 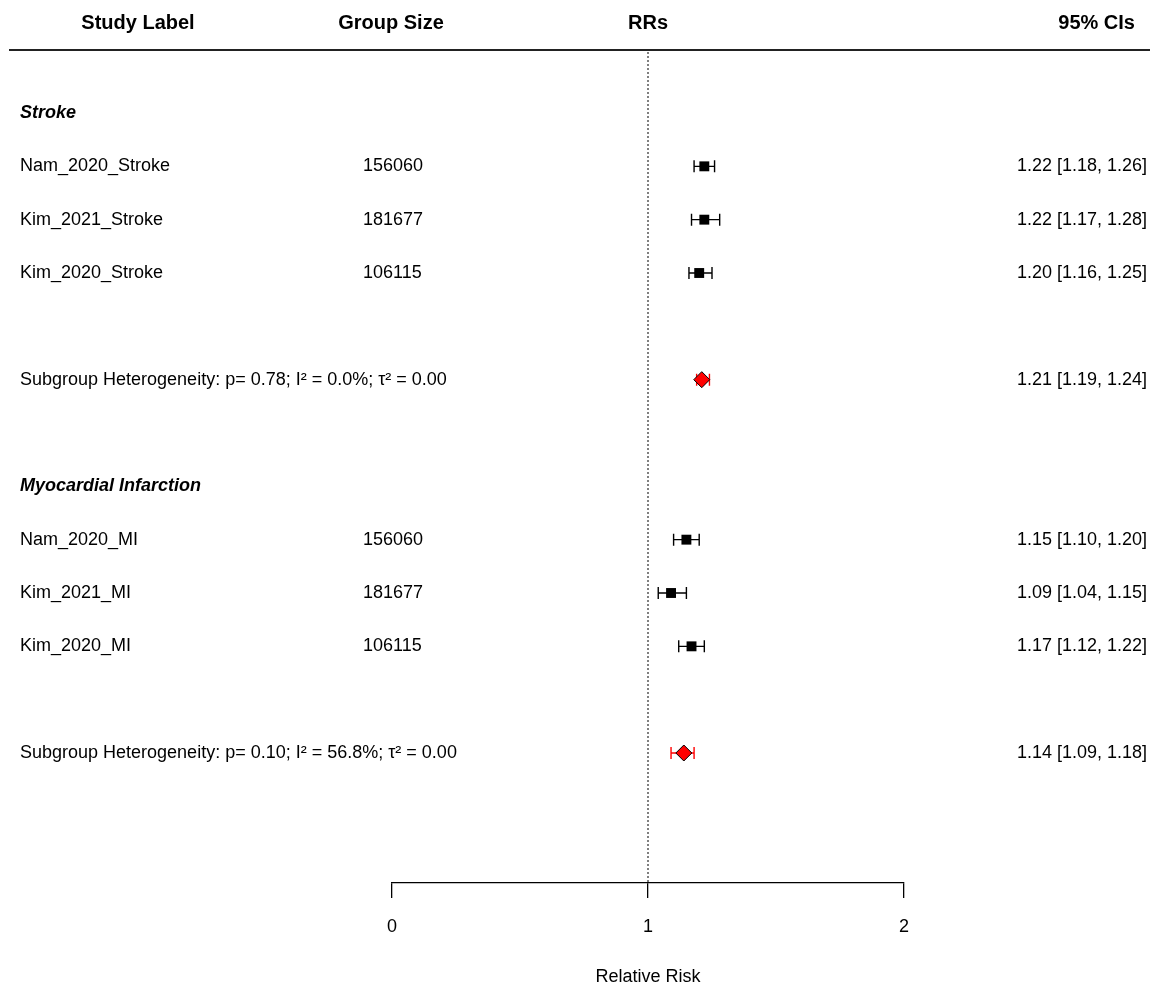 What do you see at coordinates (648, 925) in the screenshot?
I see `x-tick-label: 1` at bounding box center [648, 925].